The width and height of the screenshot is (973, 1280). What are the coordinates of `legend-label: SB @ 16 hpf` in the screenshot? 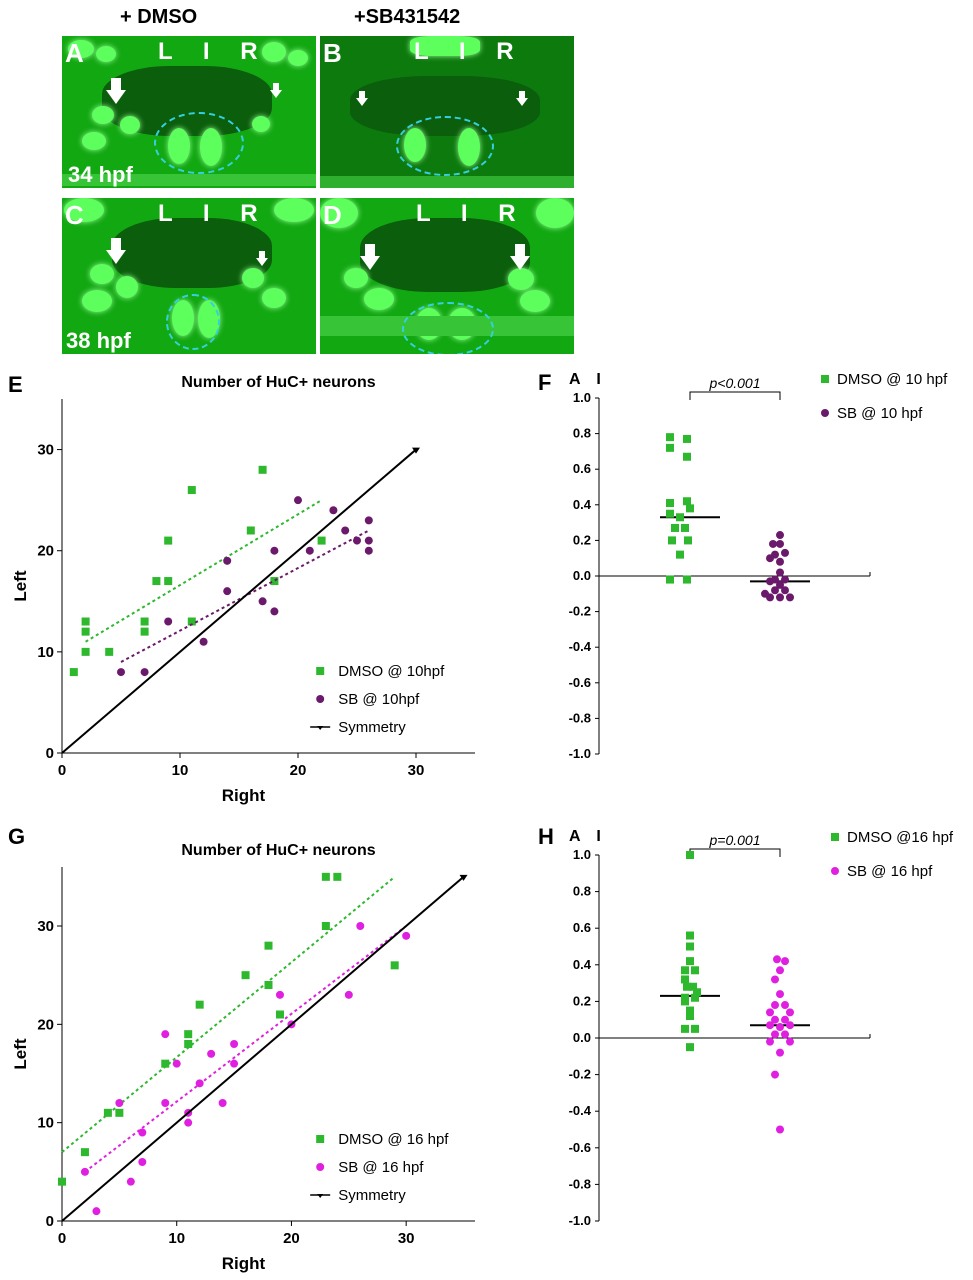 It's located at (381, 1167).